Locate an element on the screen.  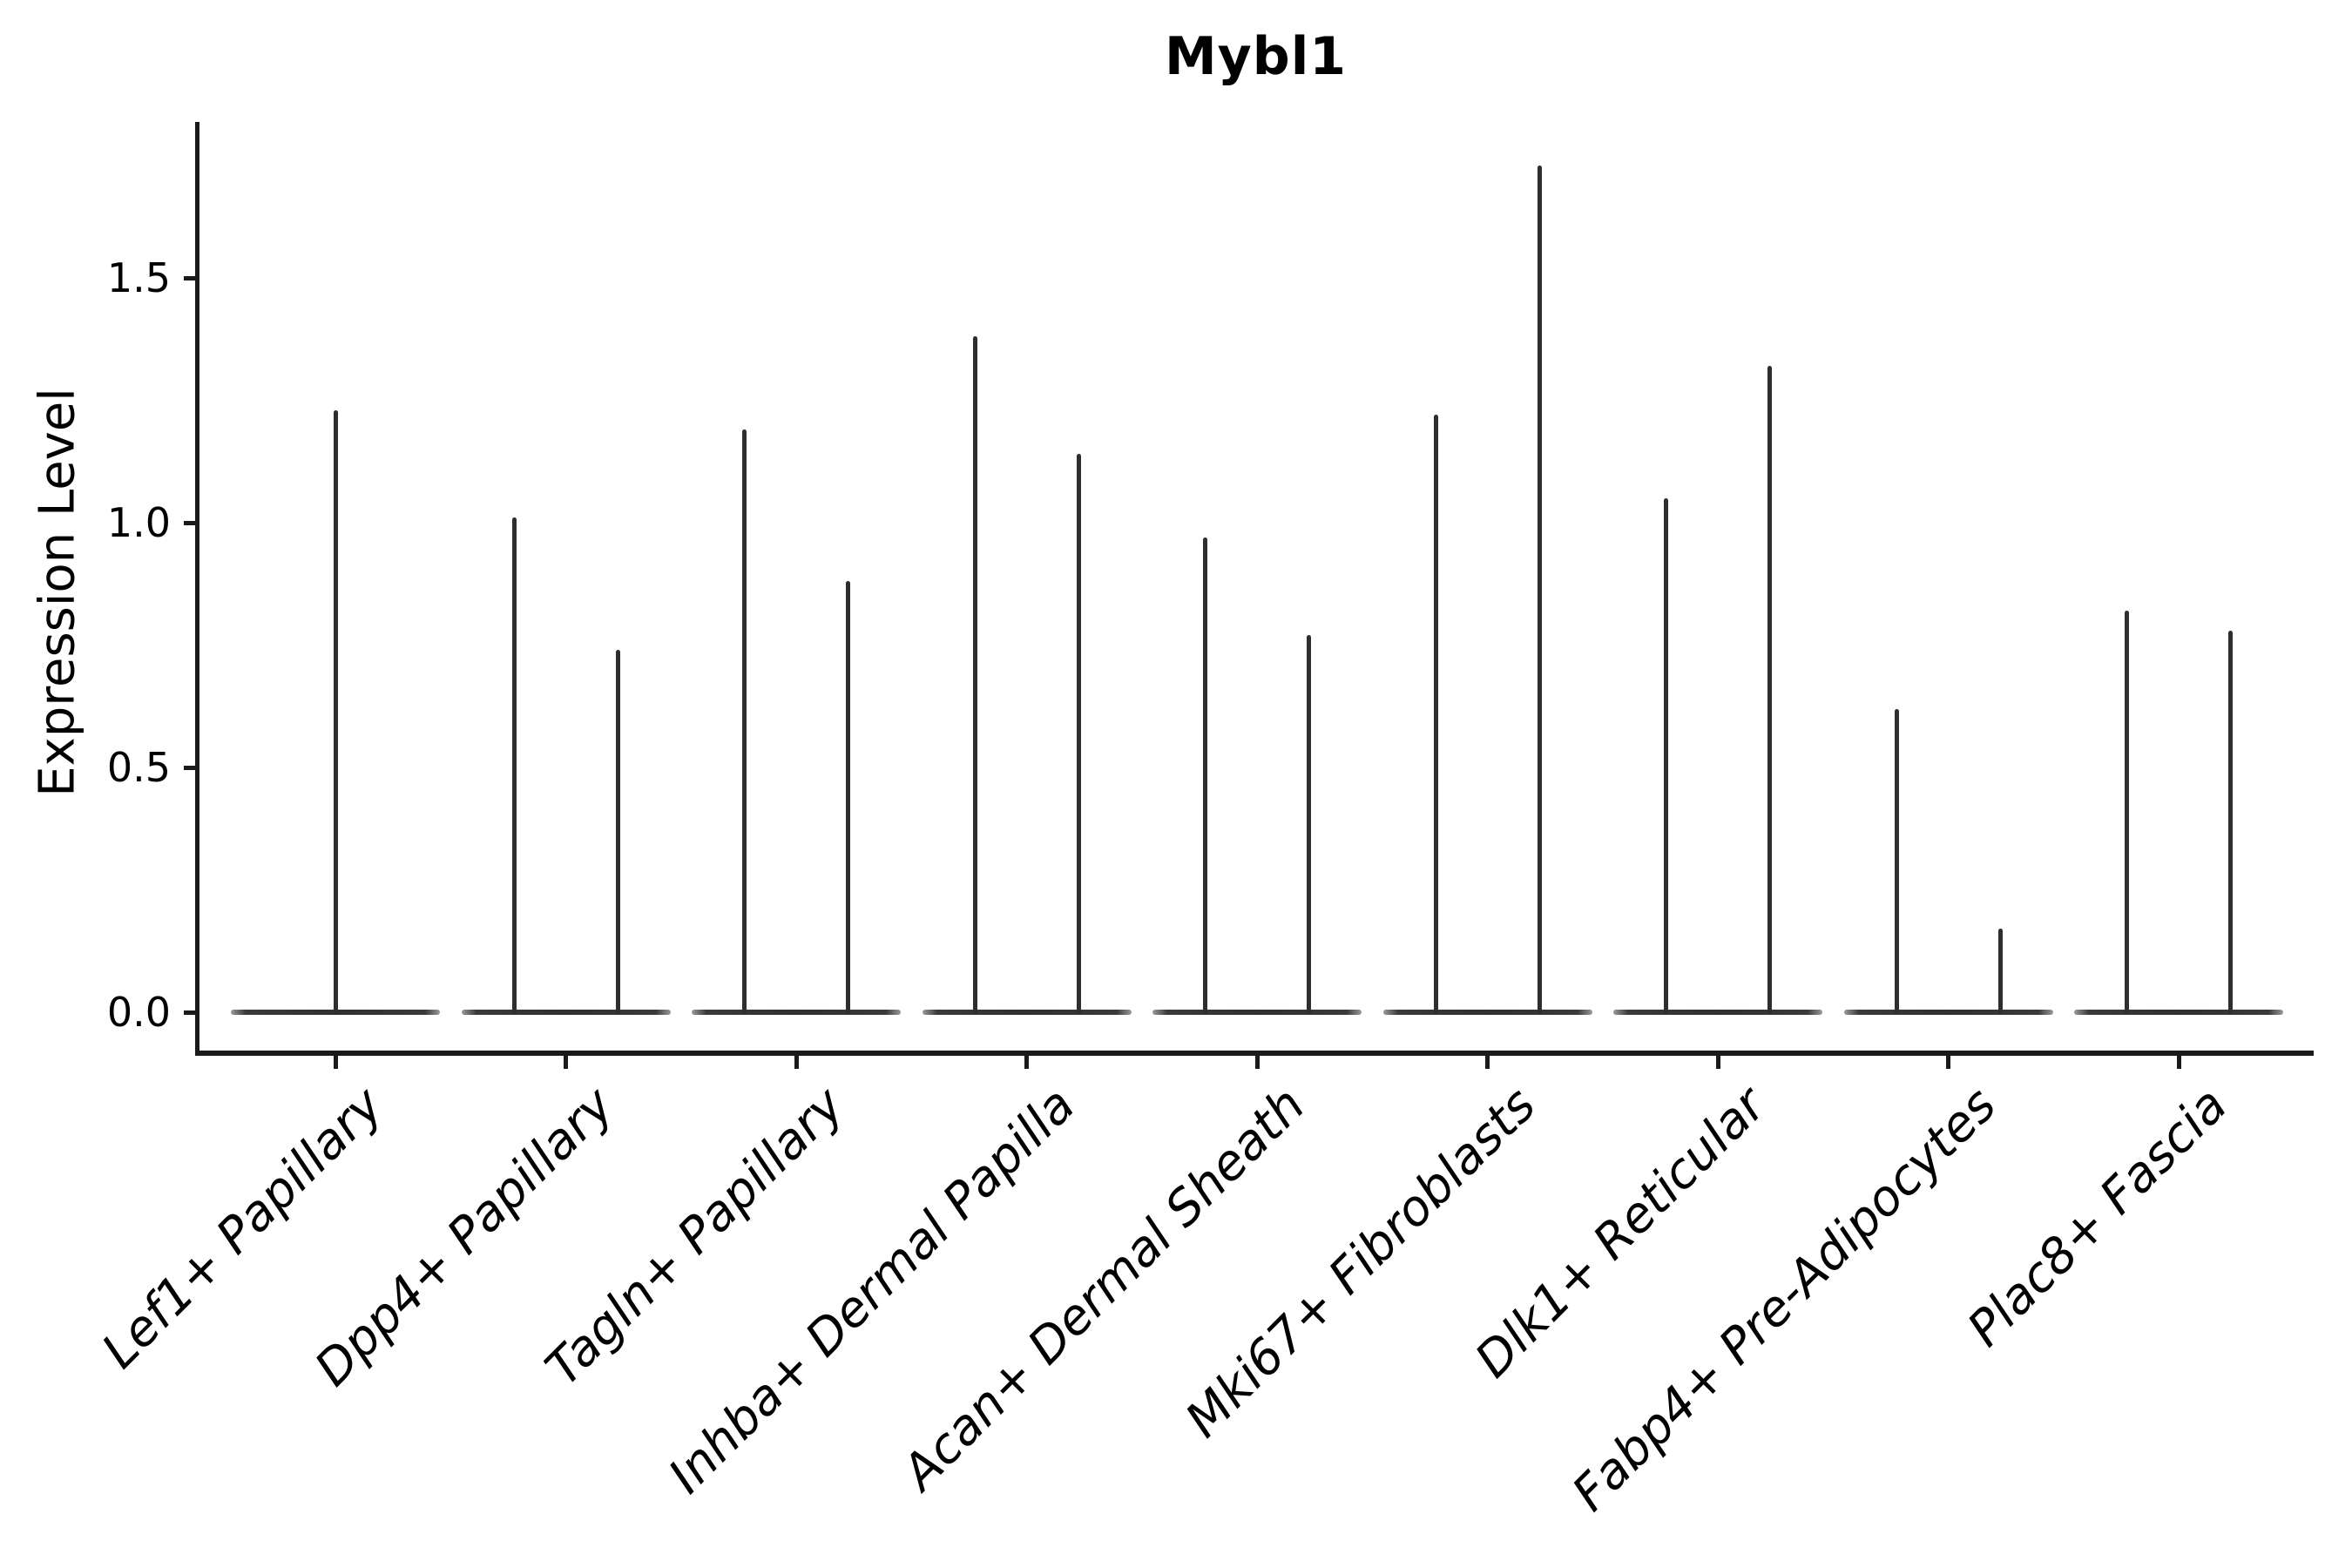
x-tick-label: Fabp4+ Pre-Adipocytes is located at coordinates (1785, 1300).